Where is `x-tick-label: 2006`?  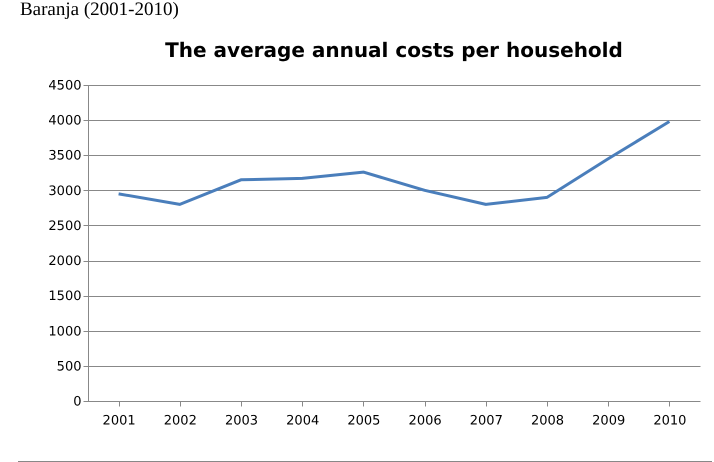 x-tick-label: 2006 is located at coordinates (425, 421).